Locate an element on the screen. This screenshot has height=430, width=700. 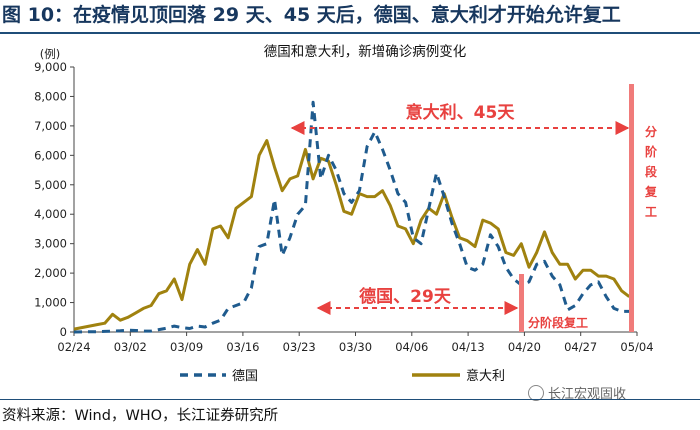
wechat-icon is located at coordinates (536, 393).